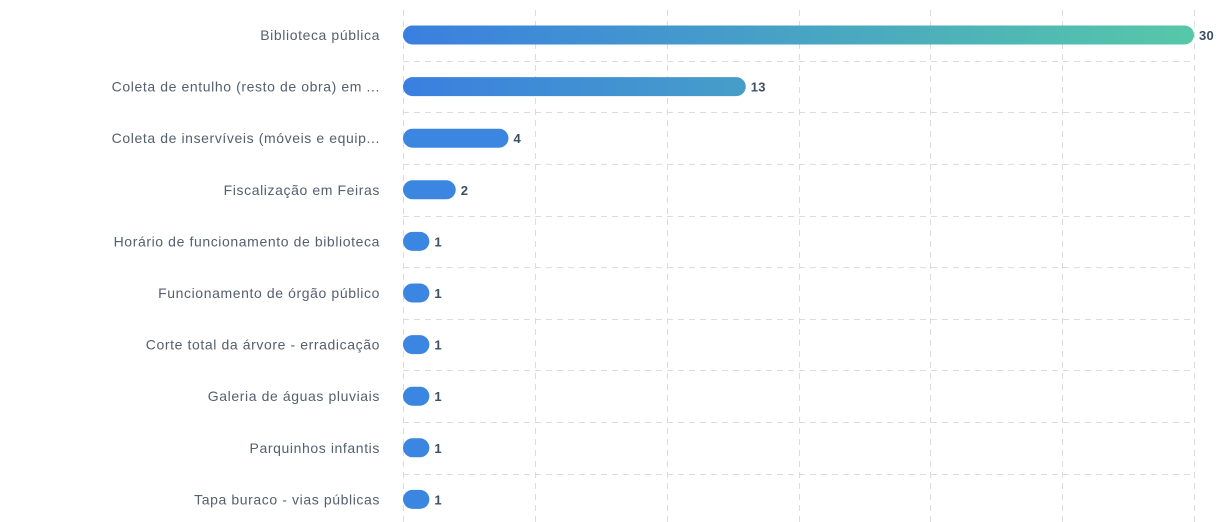 The height and width of the screenshot is (522, 1223). I want to click on category-label: Fiscalização em Feiras, so click(302, 190).